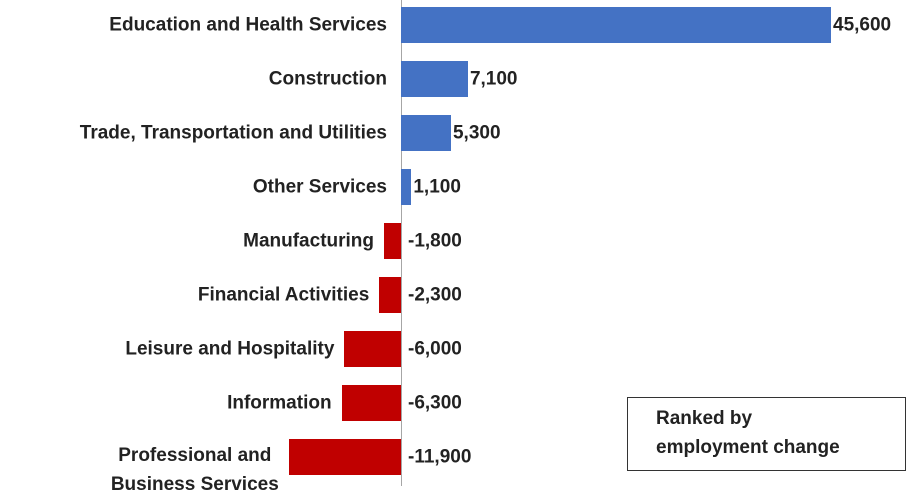  What do you see at coordinates (862, 25) in the screenshot?
I see `value-label: 45,600` at bounding box center [862, 25].